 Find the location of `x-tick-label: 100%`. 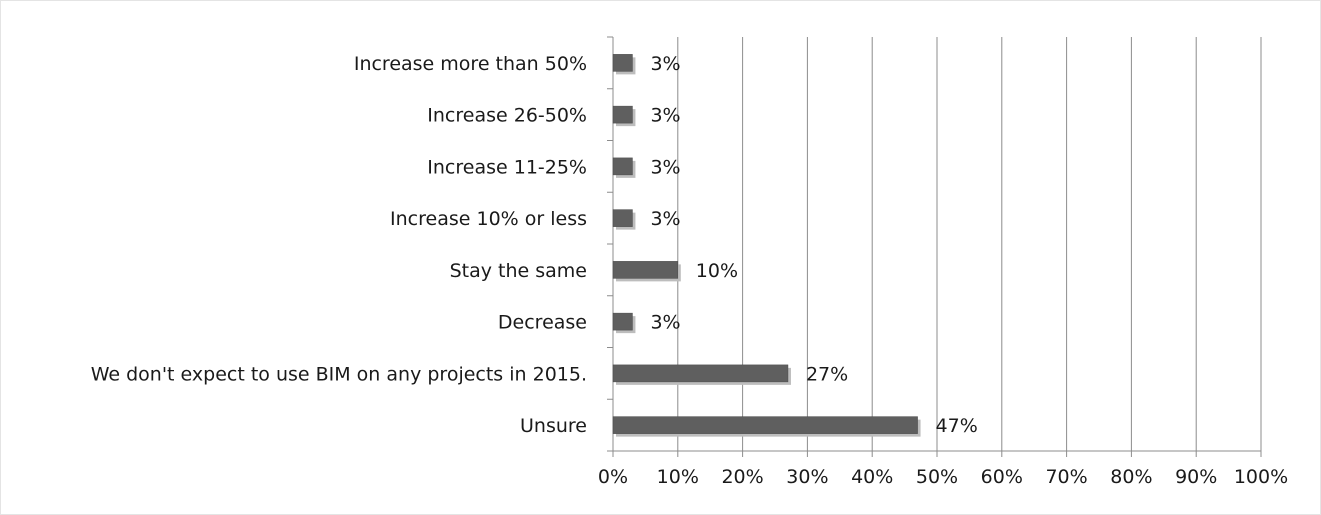

x-tick-label: 100% is located at coordinates (1261, 477).